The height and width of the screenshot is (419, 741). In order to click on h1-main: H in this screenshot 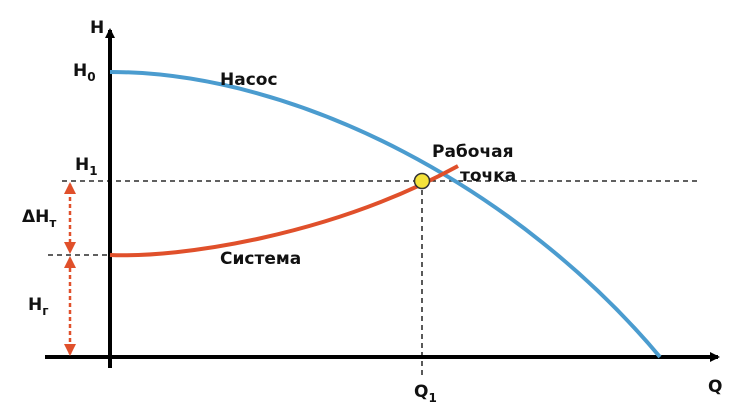, I will do `click(82, 165)`.